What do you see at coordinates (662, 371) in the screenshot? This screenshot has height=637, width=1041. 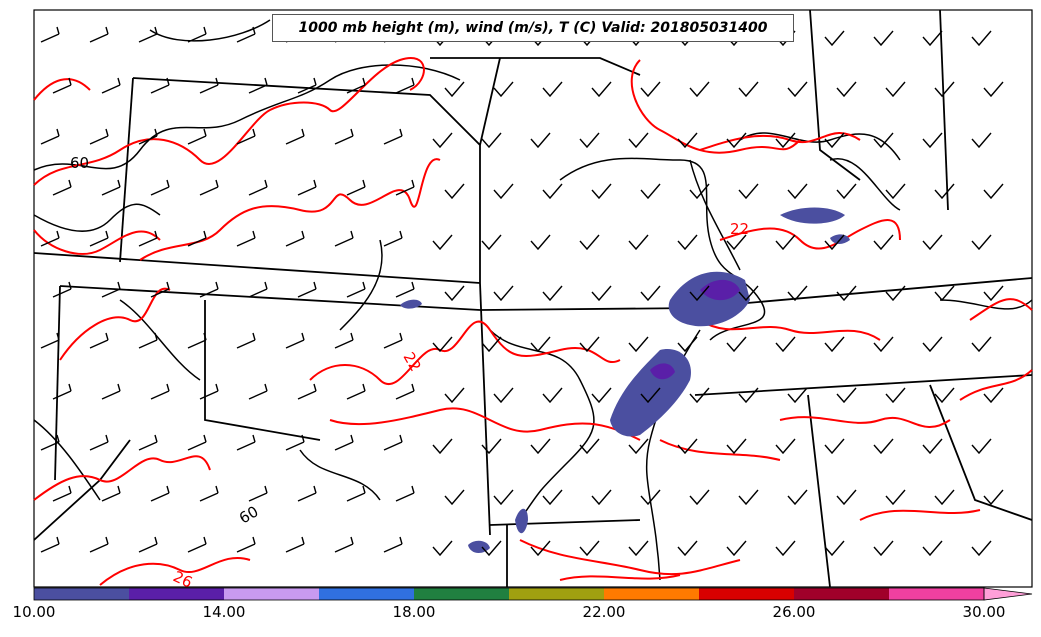 I see `precip-core` at bounding box center [662, 371].